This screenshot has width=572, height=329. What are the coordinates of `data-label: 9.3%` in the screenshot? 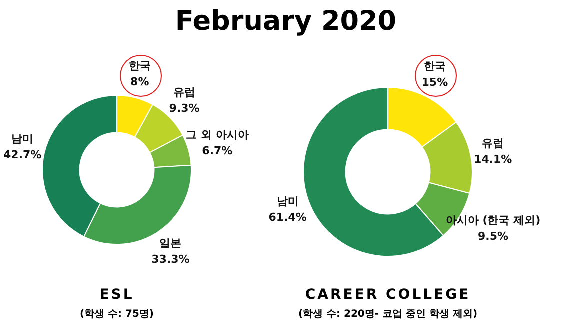 It's located at (184, 108).